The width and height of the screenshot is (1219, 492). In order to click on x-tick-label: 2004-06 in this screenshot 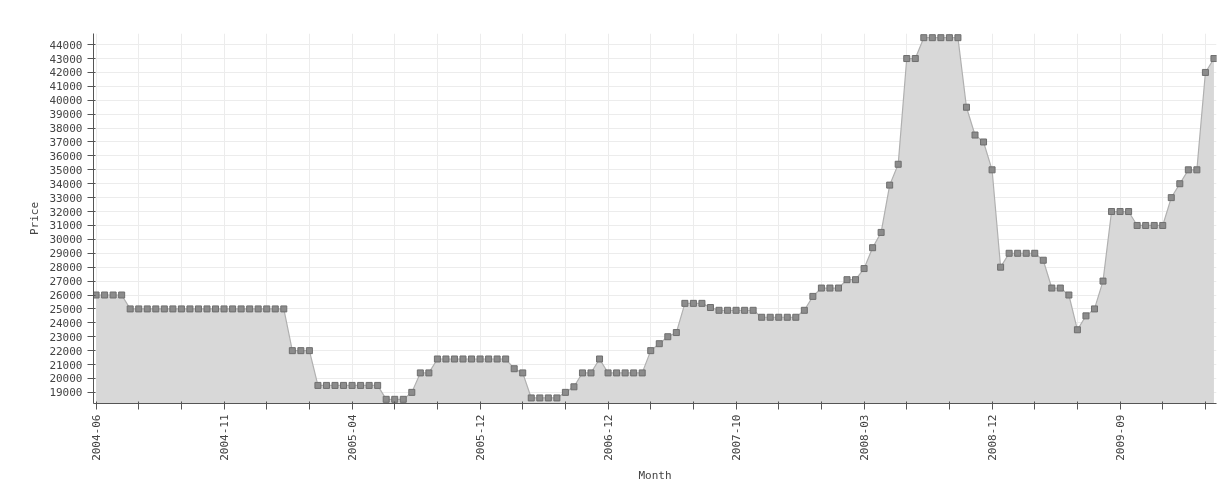, I will do `click(97, 437)`.